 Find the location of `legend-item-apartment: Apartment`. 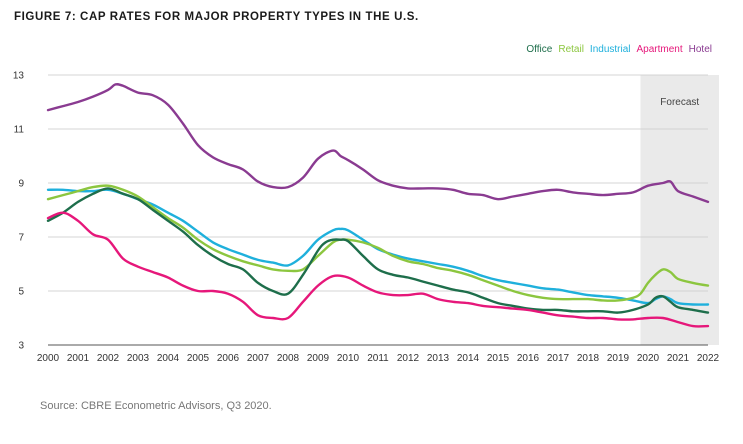

legend-item-apartment: Apartment is located at coordinates (660, 49).